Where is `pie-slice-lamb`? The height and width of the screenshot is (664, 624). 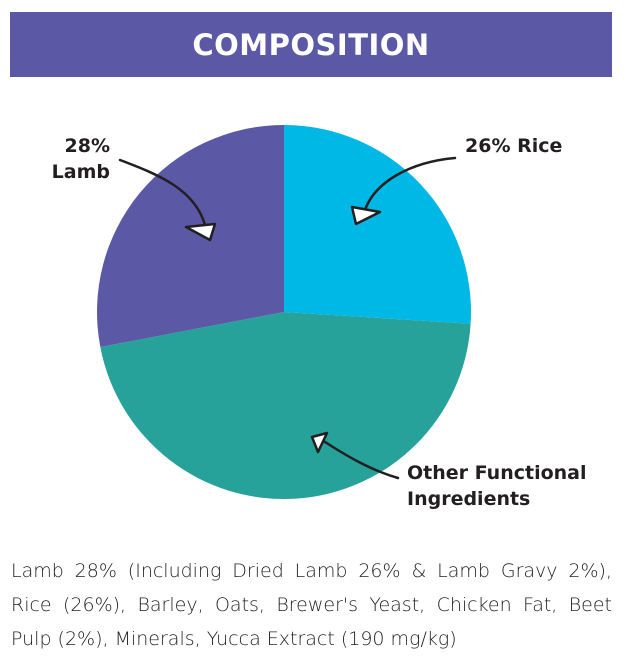
pie-slice-lamb is located at coordinates (190, 236).